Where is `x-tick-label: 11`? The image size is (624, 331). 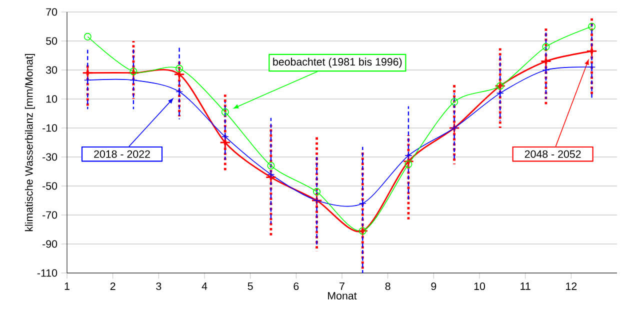
x-tick-label: 11 is located at coordinates (525, 286).